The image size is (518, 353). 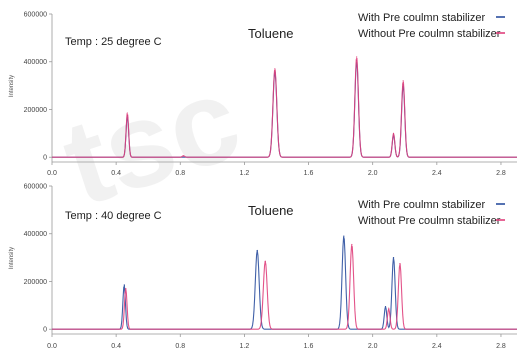 I want to click on temperature-annotation: Temp : 40 degree C, so click(x=113, y=216).